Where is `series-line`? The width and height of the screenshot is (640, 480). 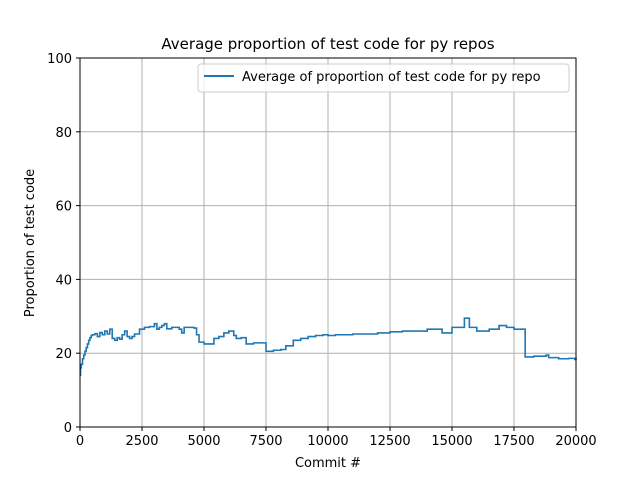 series-line is located at coordinates (328, 347).